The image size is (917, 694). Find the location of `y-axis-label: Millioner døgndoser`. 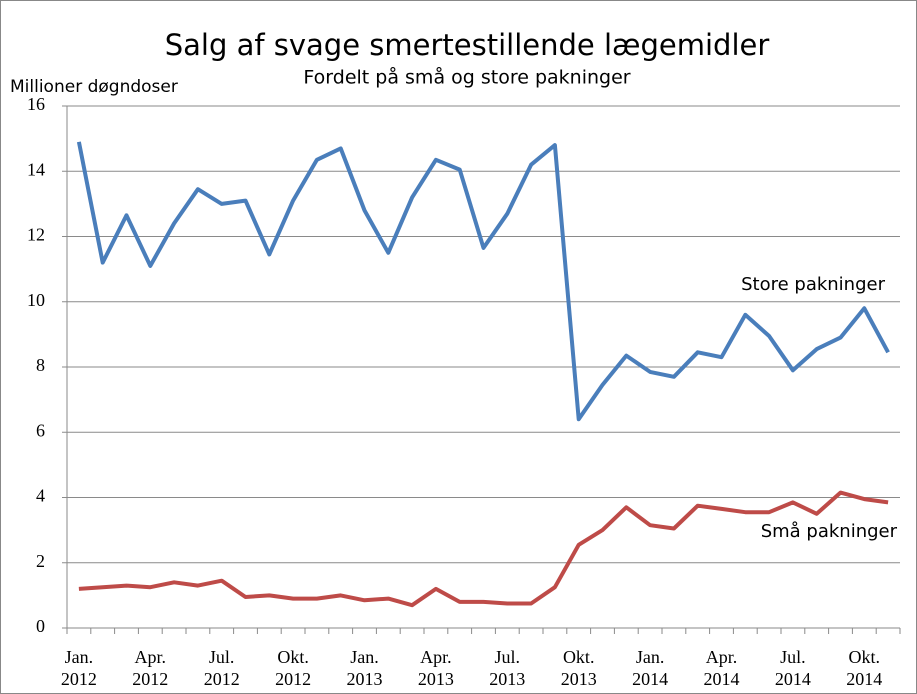

y-axis-label: Millioner døgndoser is located at coordinates (94, 87).